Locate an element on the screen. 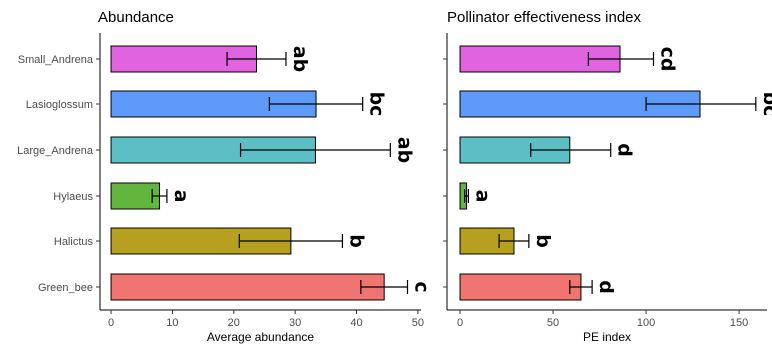  bar-lasioglossum is located at coordinates (213, 104).